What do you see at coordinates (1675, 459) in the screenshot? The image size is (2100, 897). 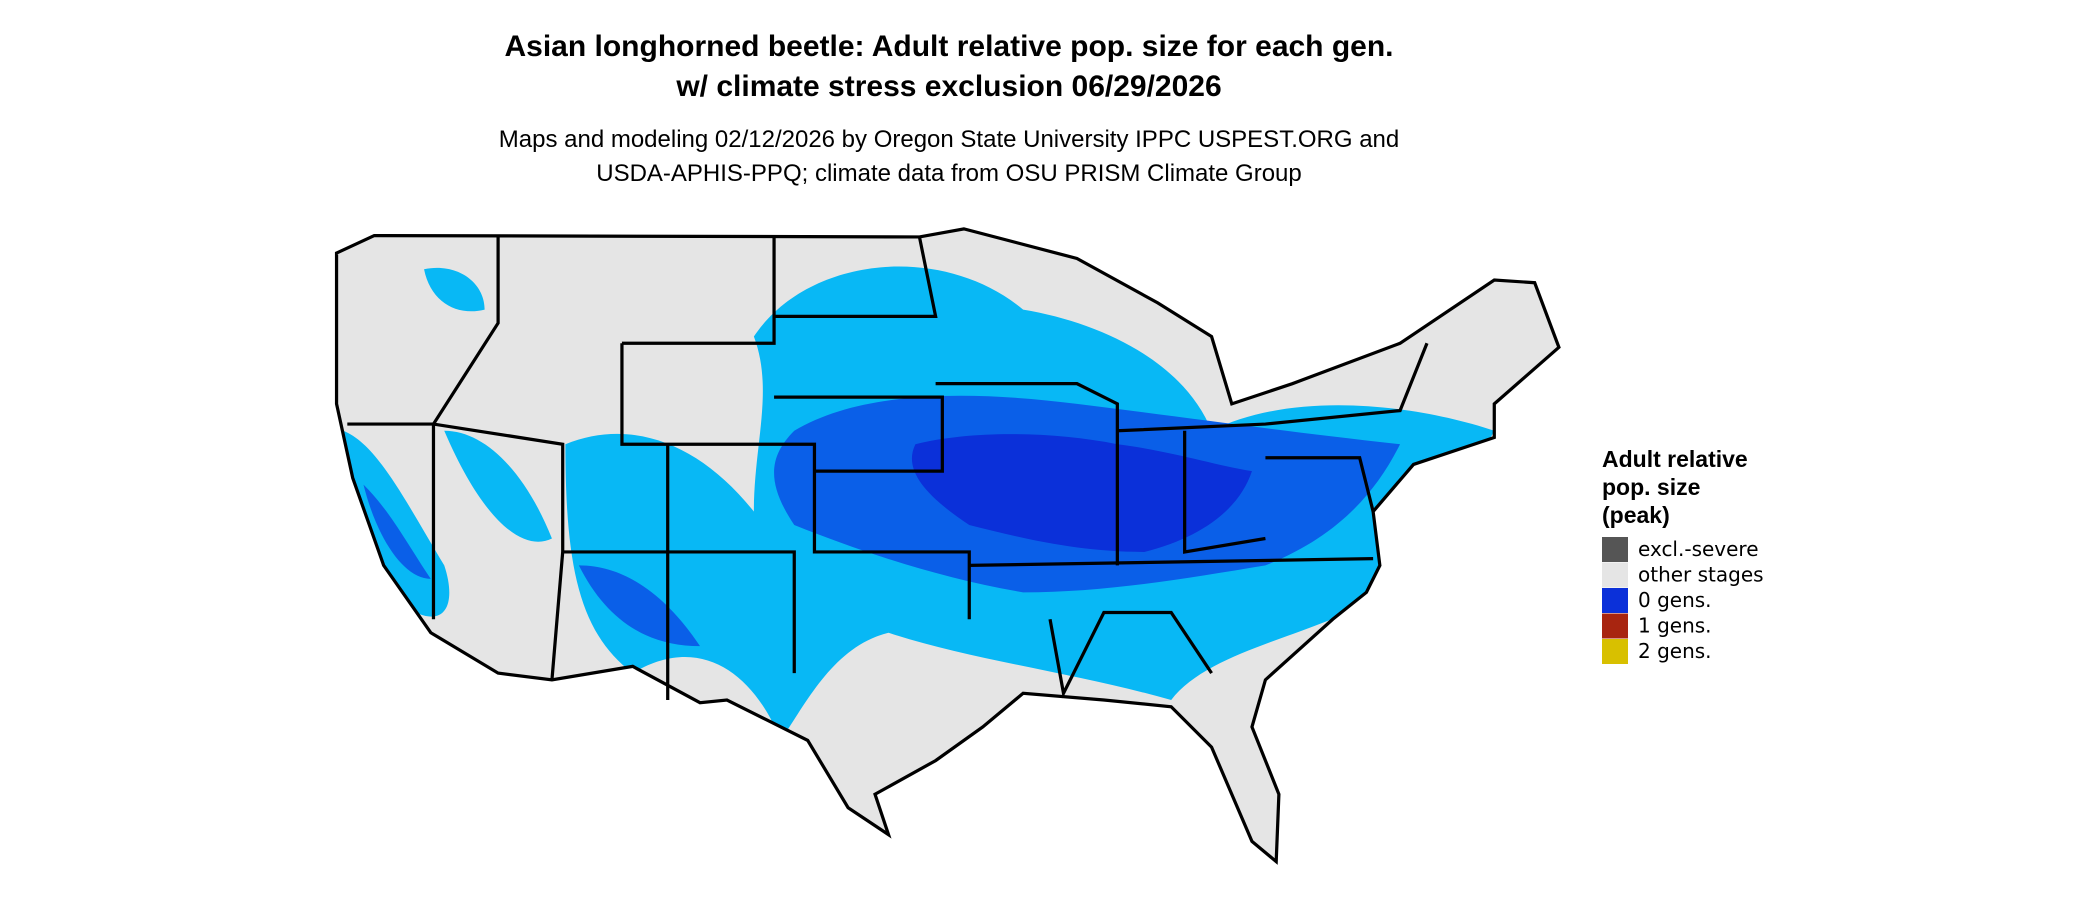 I see `legend-title: Adult relative` at bounding box center [1675, 459].